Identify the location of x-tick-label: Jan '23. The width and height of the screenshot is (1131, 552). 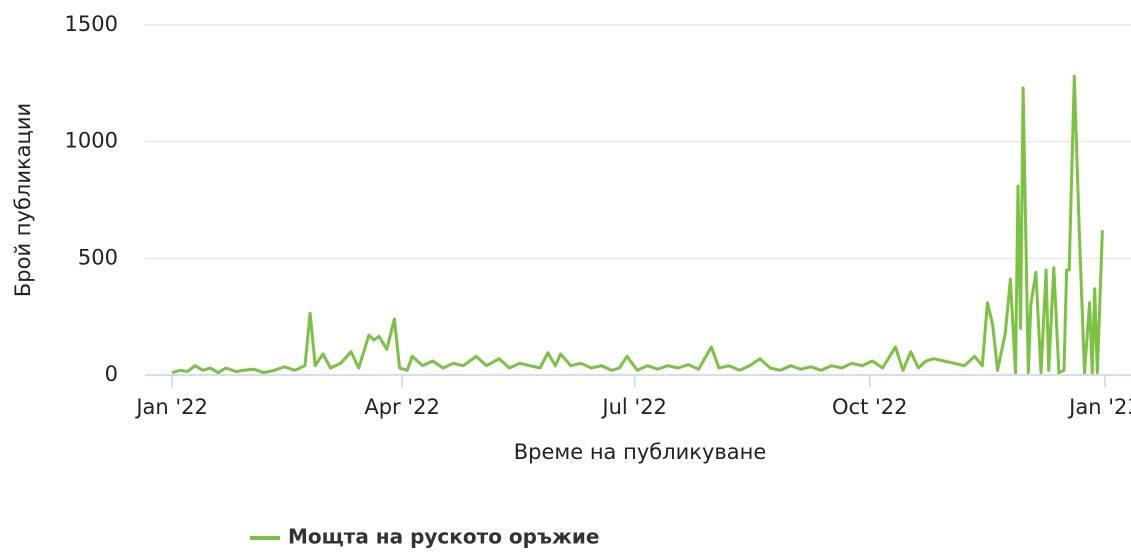
(1099, 407).